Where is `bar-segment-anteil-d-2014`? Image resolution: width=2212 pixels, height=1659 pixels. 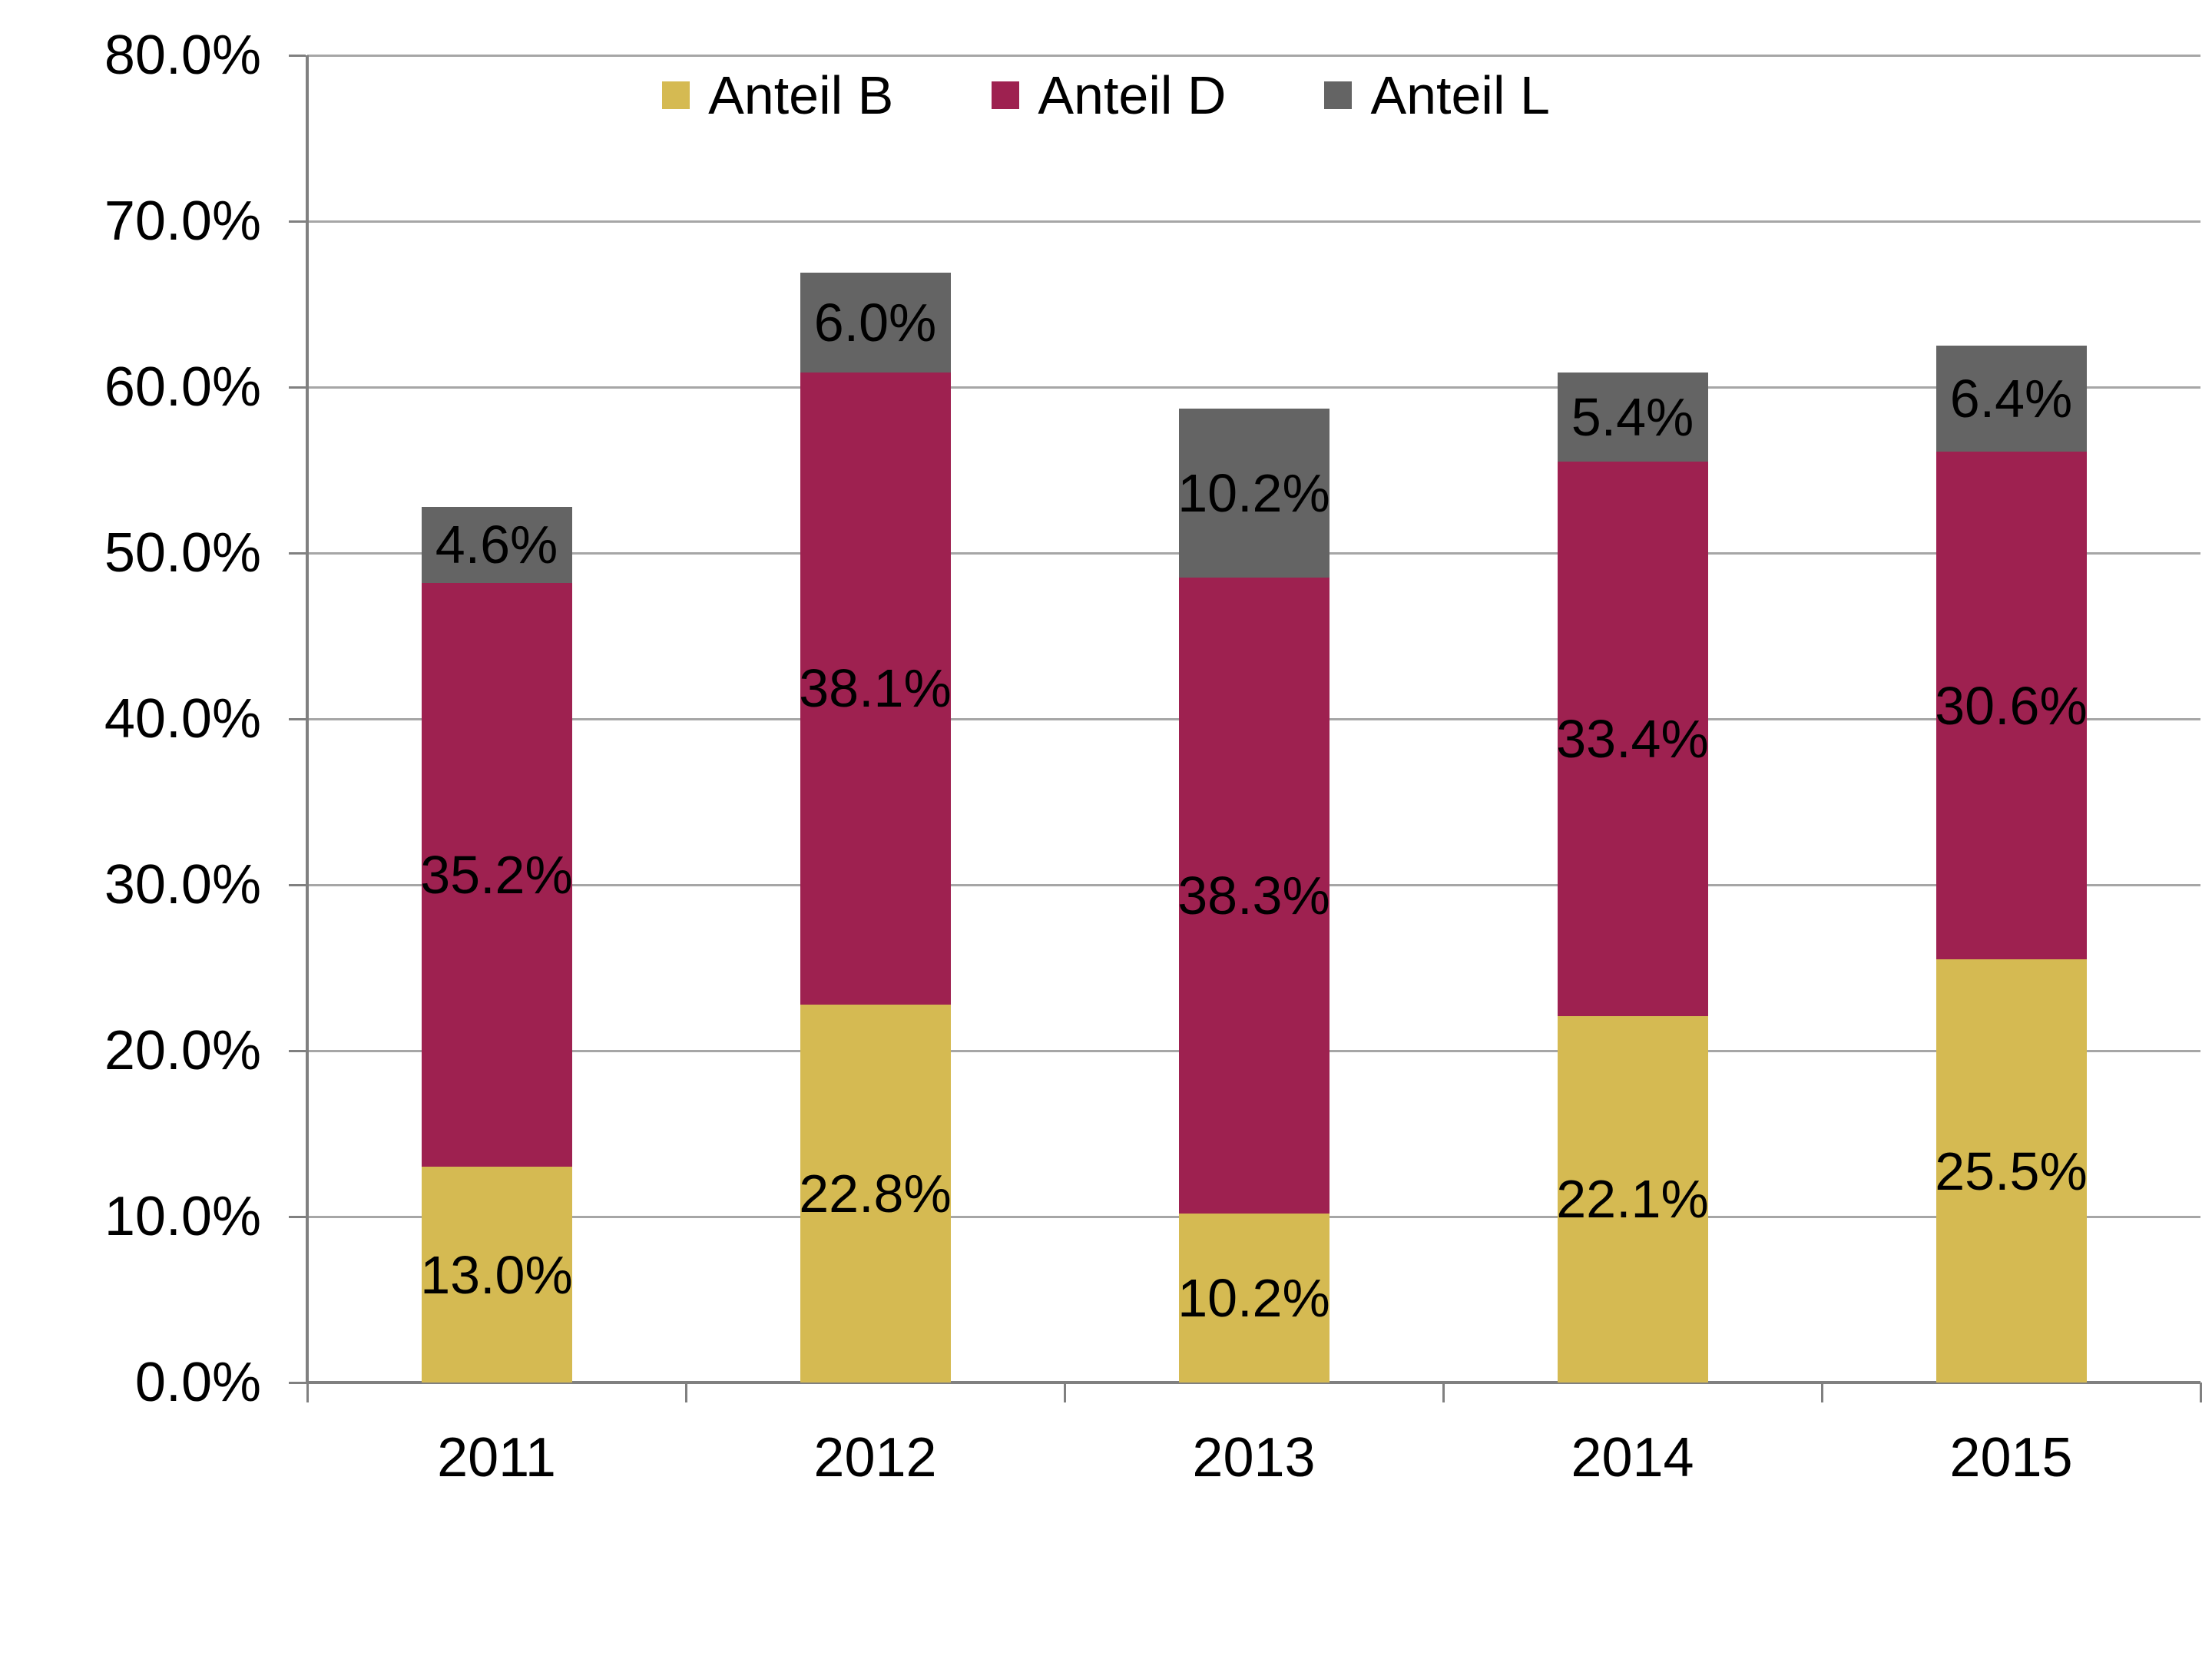
bar-segment-anteil-d-2014 is located at coordinates (1632, 739).